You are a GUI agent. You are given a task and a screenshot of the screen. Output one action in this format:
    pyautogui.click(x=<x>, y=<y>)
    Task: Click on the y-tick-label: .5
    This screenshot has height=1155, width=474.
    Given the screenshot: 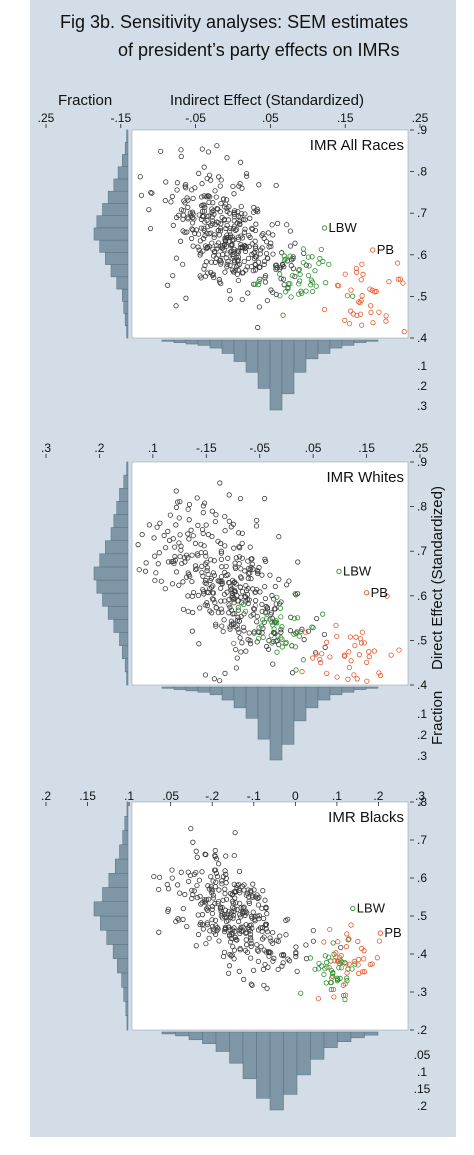 What is the action you would take?
    pyautogui.click(x=422, y=916)
    